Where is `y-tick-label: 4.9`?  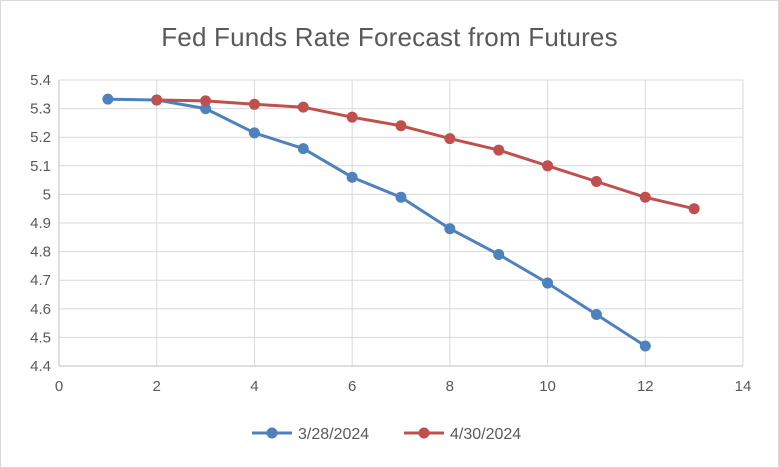 y-tick-label: 4.9 is located at coordinates (40, 223).